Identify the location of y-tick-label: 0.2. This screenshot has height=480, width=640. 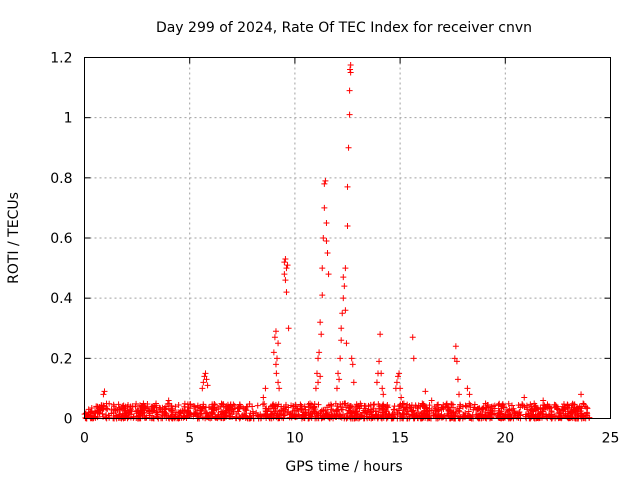
(61, 359).